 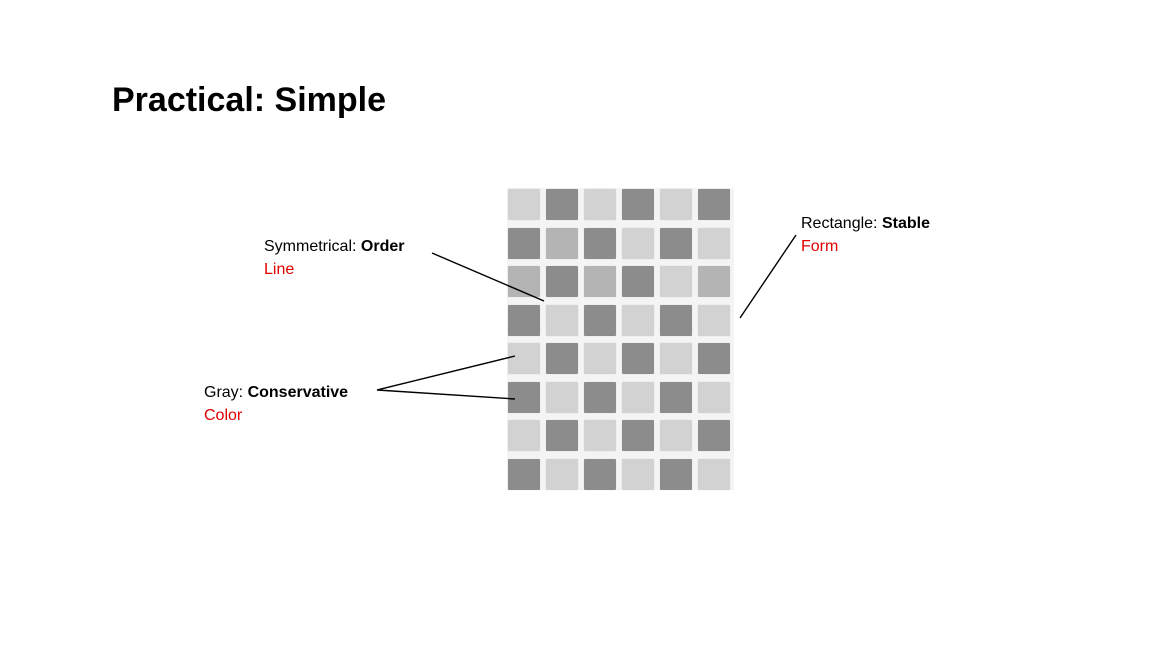 I want to click on gray-leader-line-lower, so click(x=446, y=394).